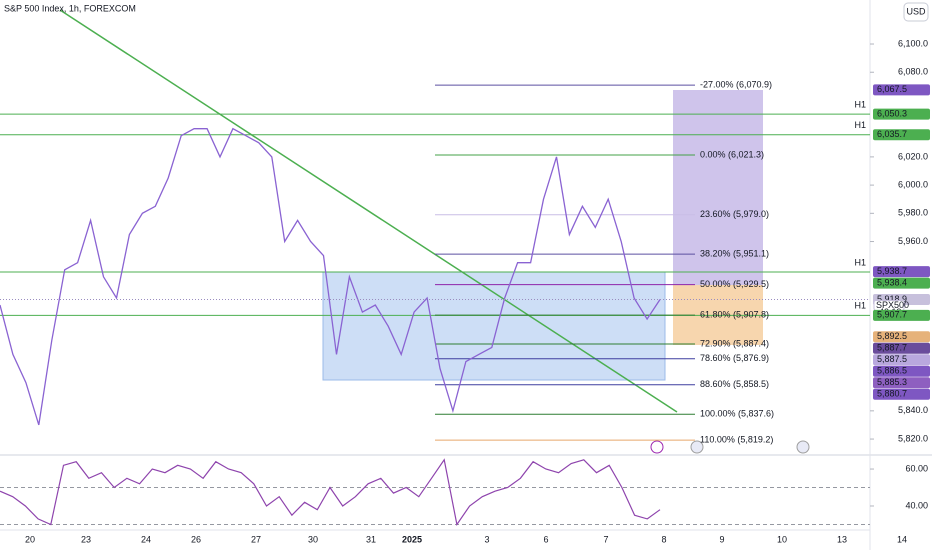 The image size is (932, 550). Describe the element at coordinates (892, 114) in the screenshot. I see `price-tag-label: 6,050.3` at that location.